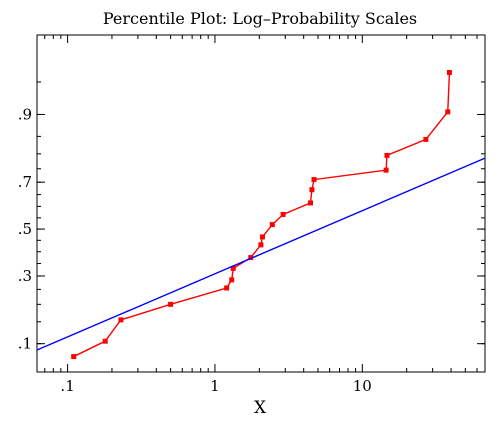  Describe the element at coordinates (25, 229) in the screenshot. I see `y-tick-label: .5` at that location.